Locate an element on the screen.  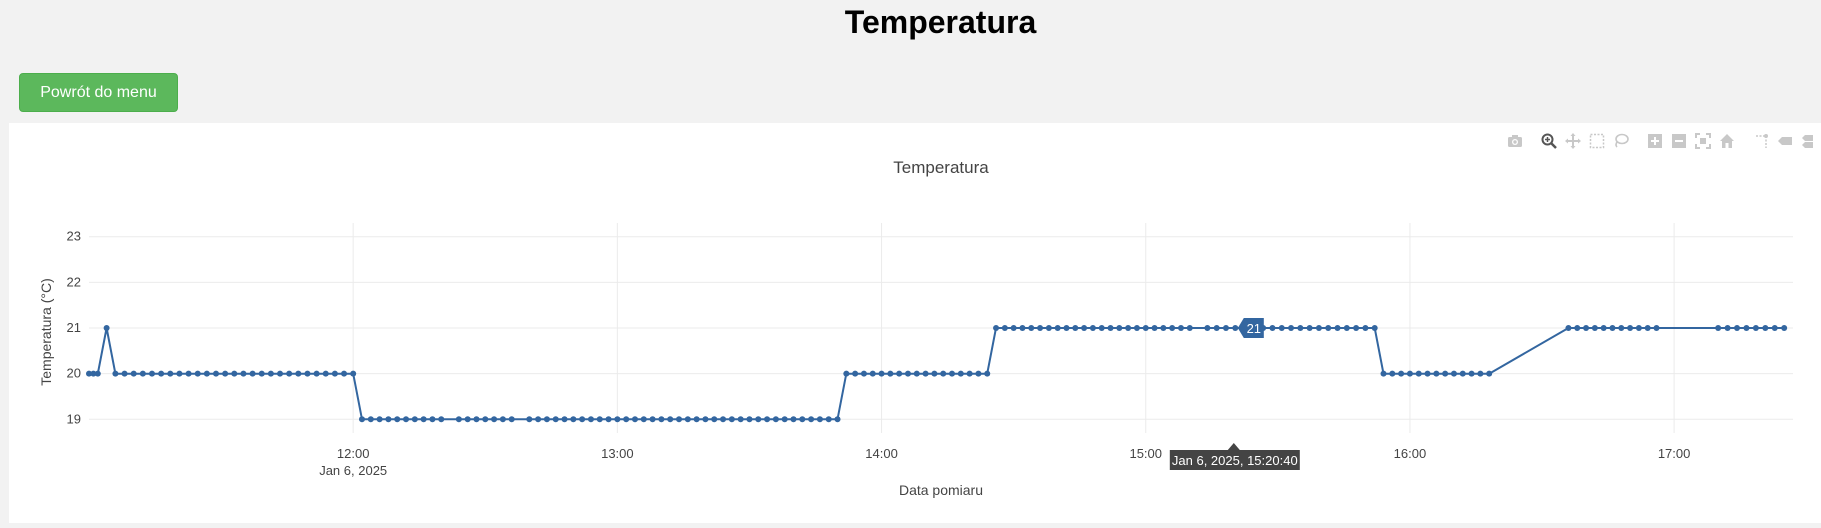
autoscale-icon is located at coordinates (1703, 141).